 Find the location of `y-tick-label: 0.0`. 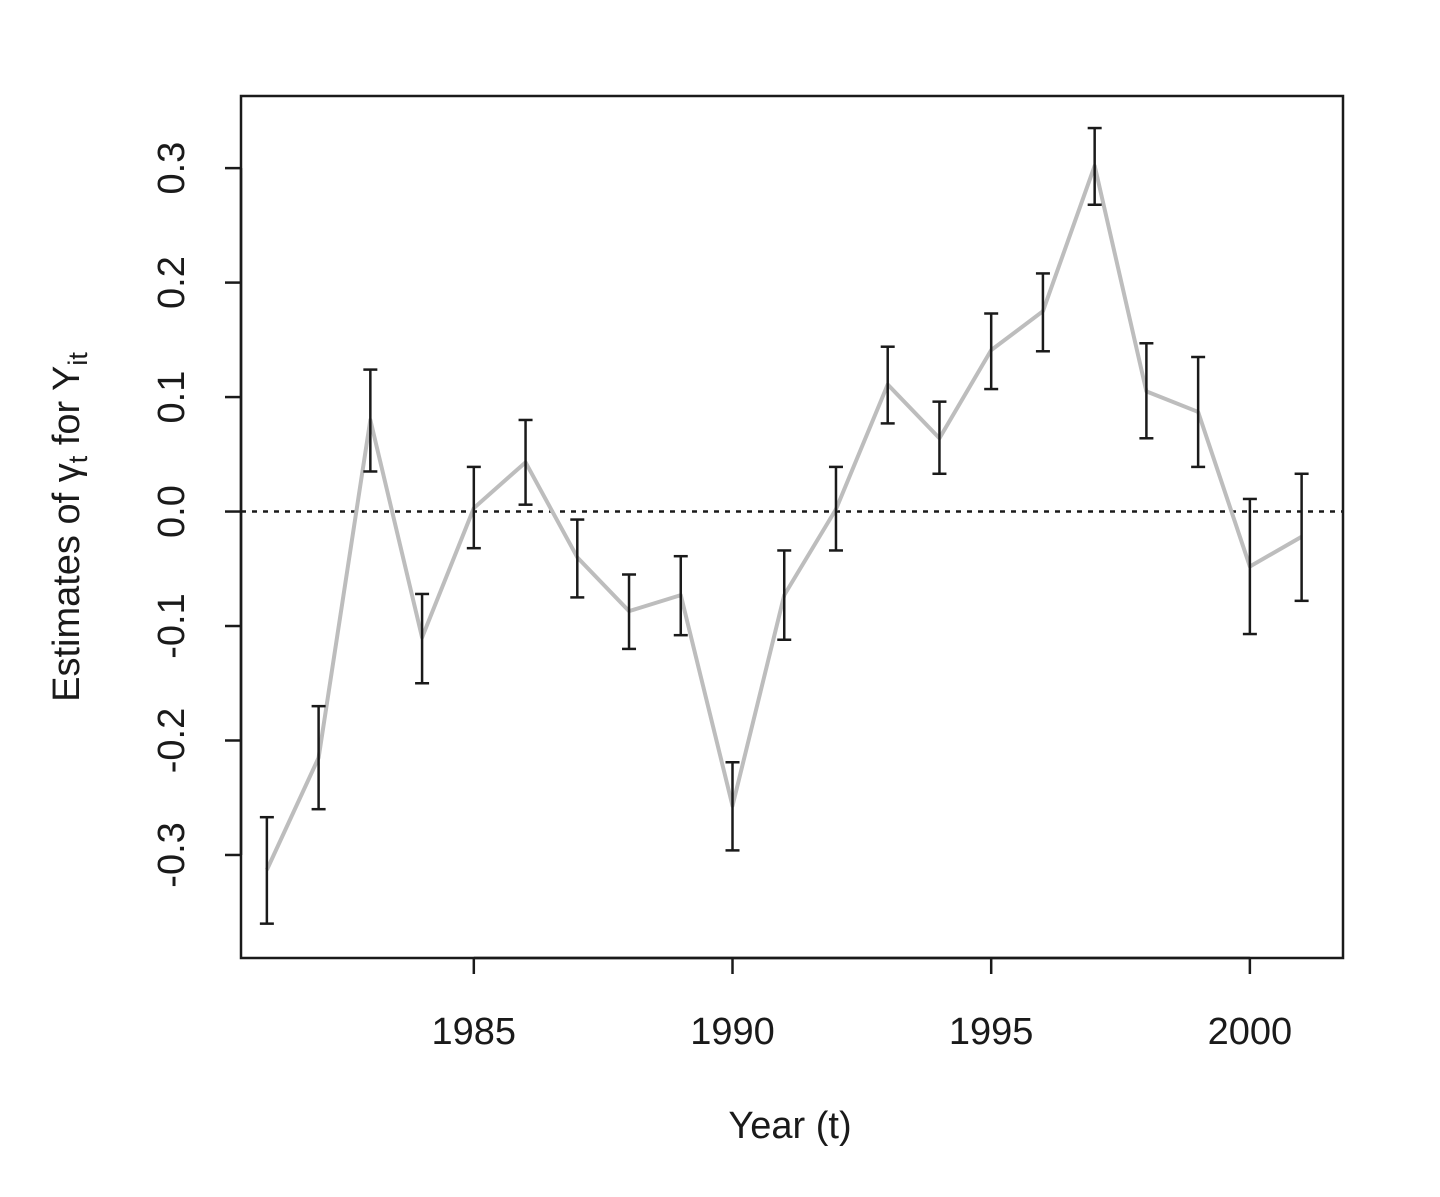

y-tick-label: 0.0 is located at coordinates (172, 511).